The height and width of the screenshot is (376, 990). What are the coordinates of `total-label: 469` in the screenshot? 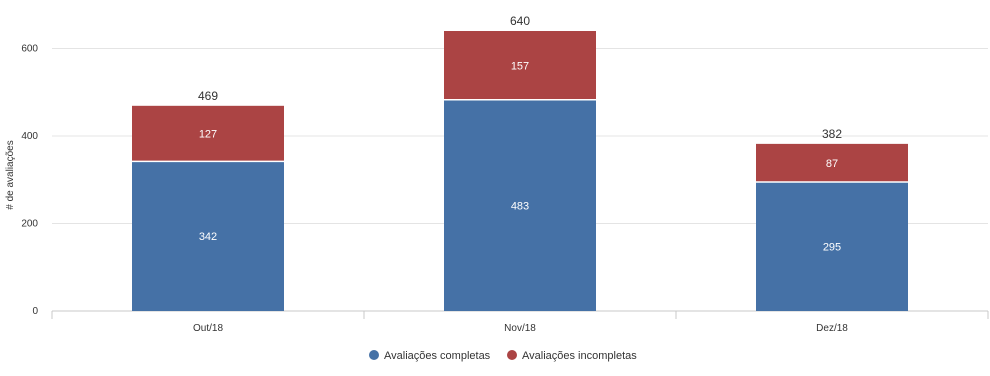 It's located at (208, 96).